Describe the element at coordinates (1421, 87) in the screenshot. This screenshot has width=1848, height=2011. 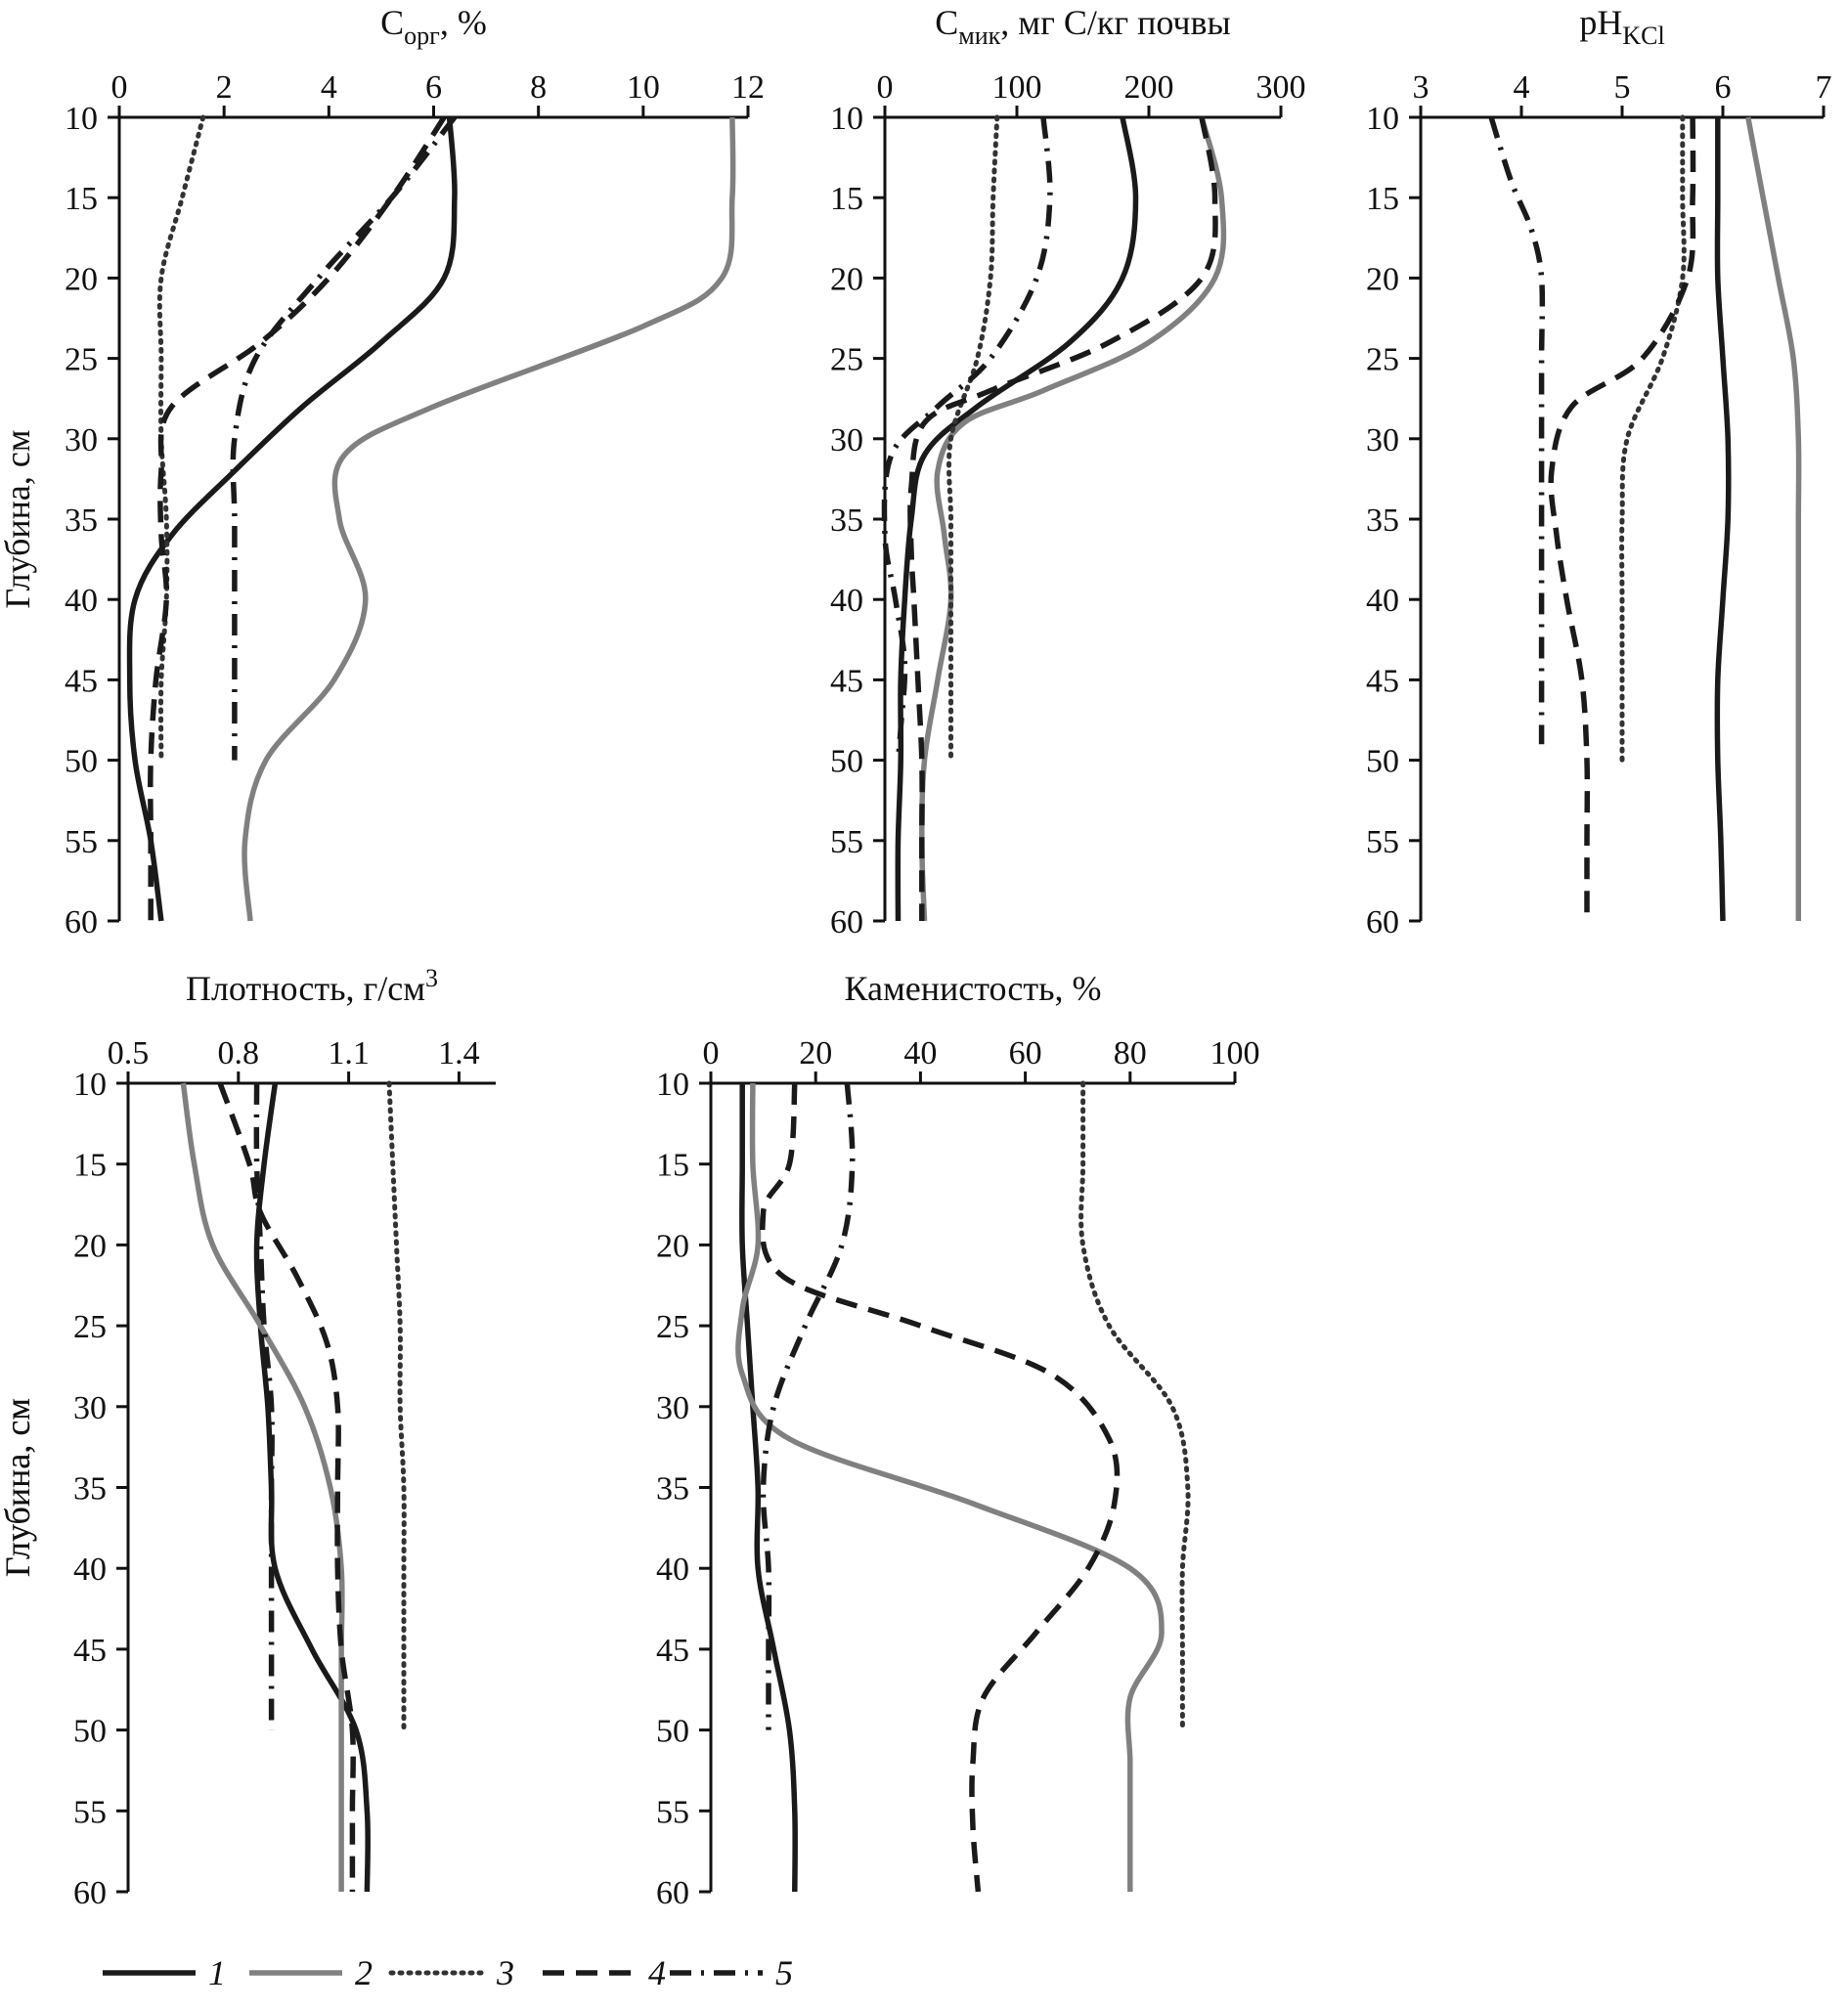
I see `x-tick-label: 3` at that location.